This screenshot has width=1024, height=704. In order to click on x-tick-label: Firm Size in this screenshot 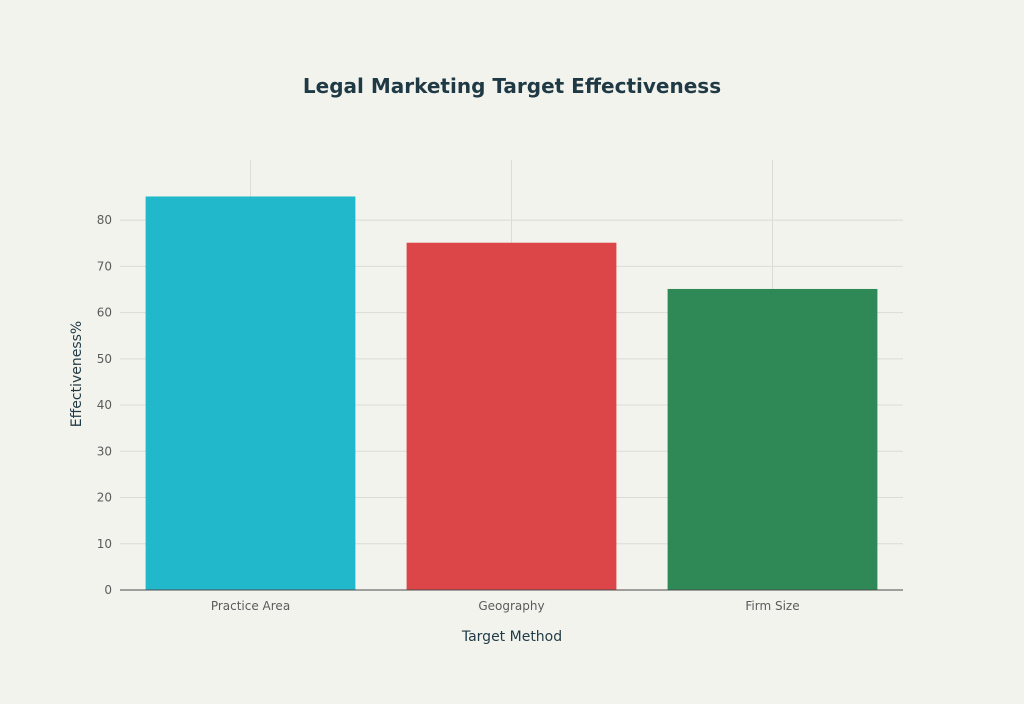, I will do `click(772, 606)`.